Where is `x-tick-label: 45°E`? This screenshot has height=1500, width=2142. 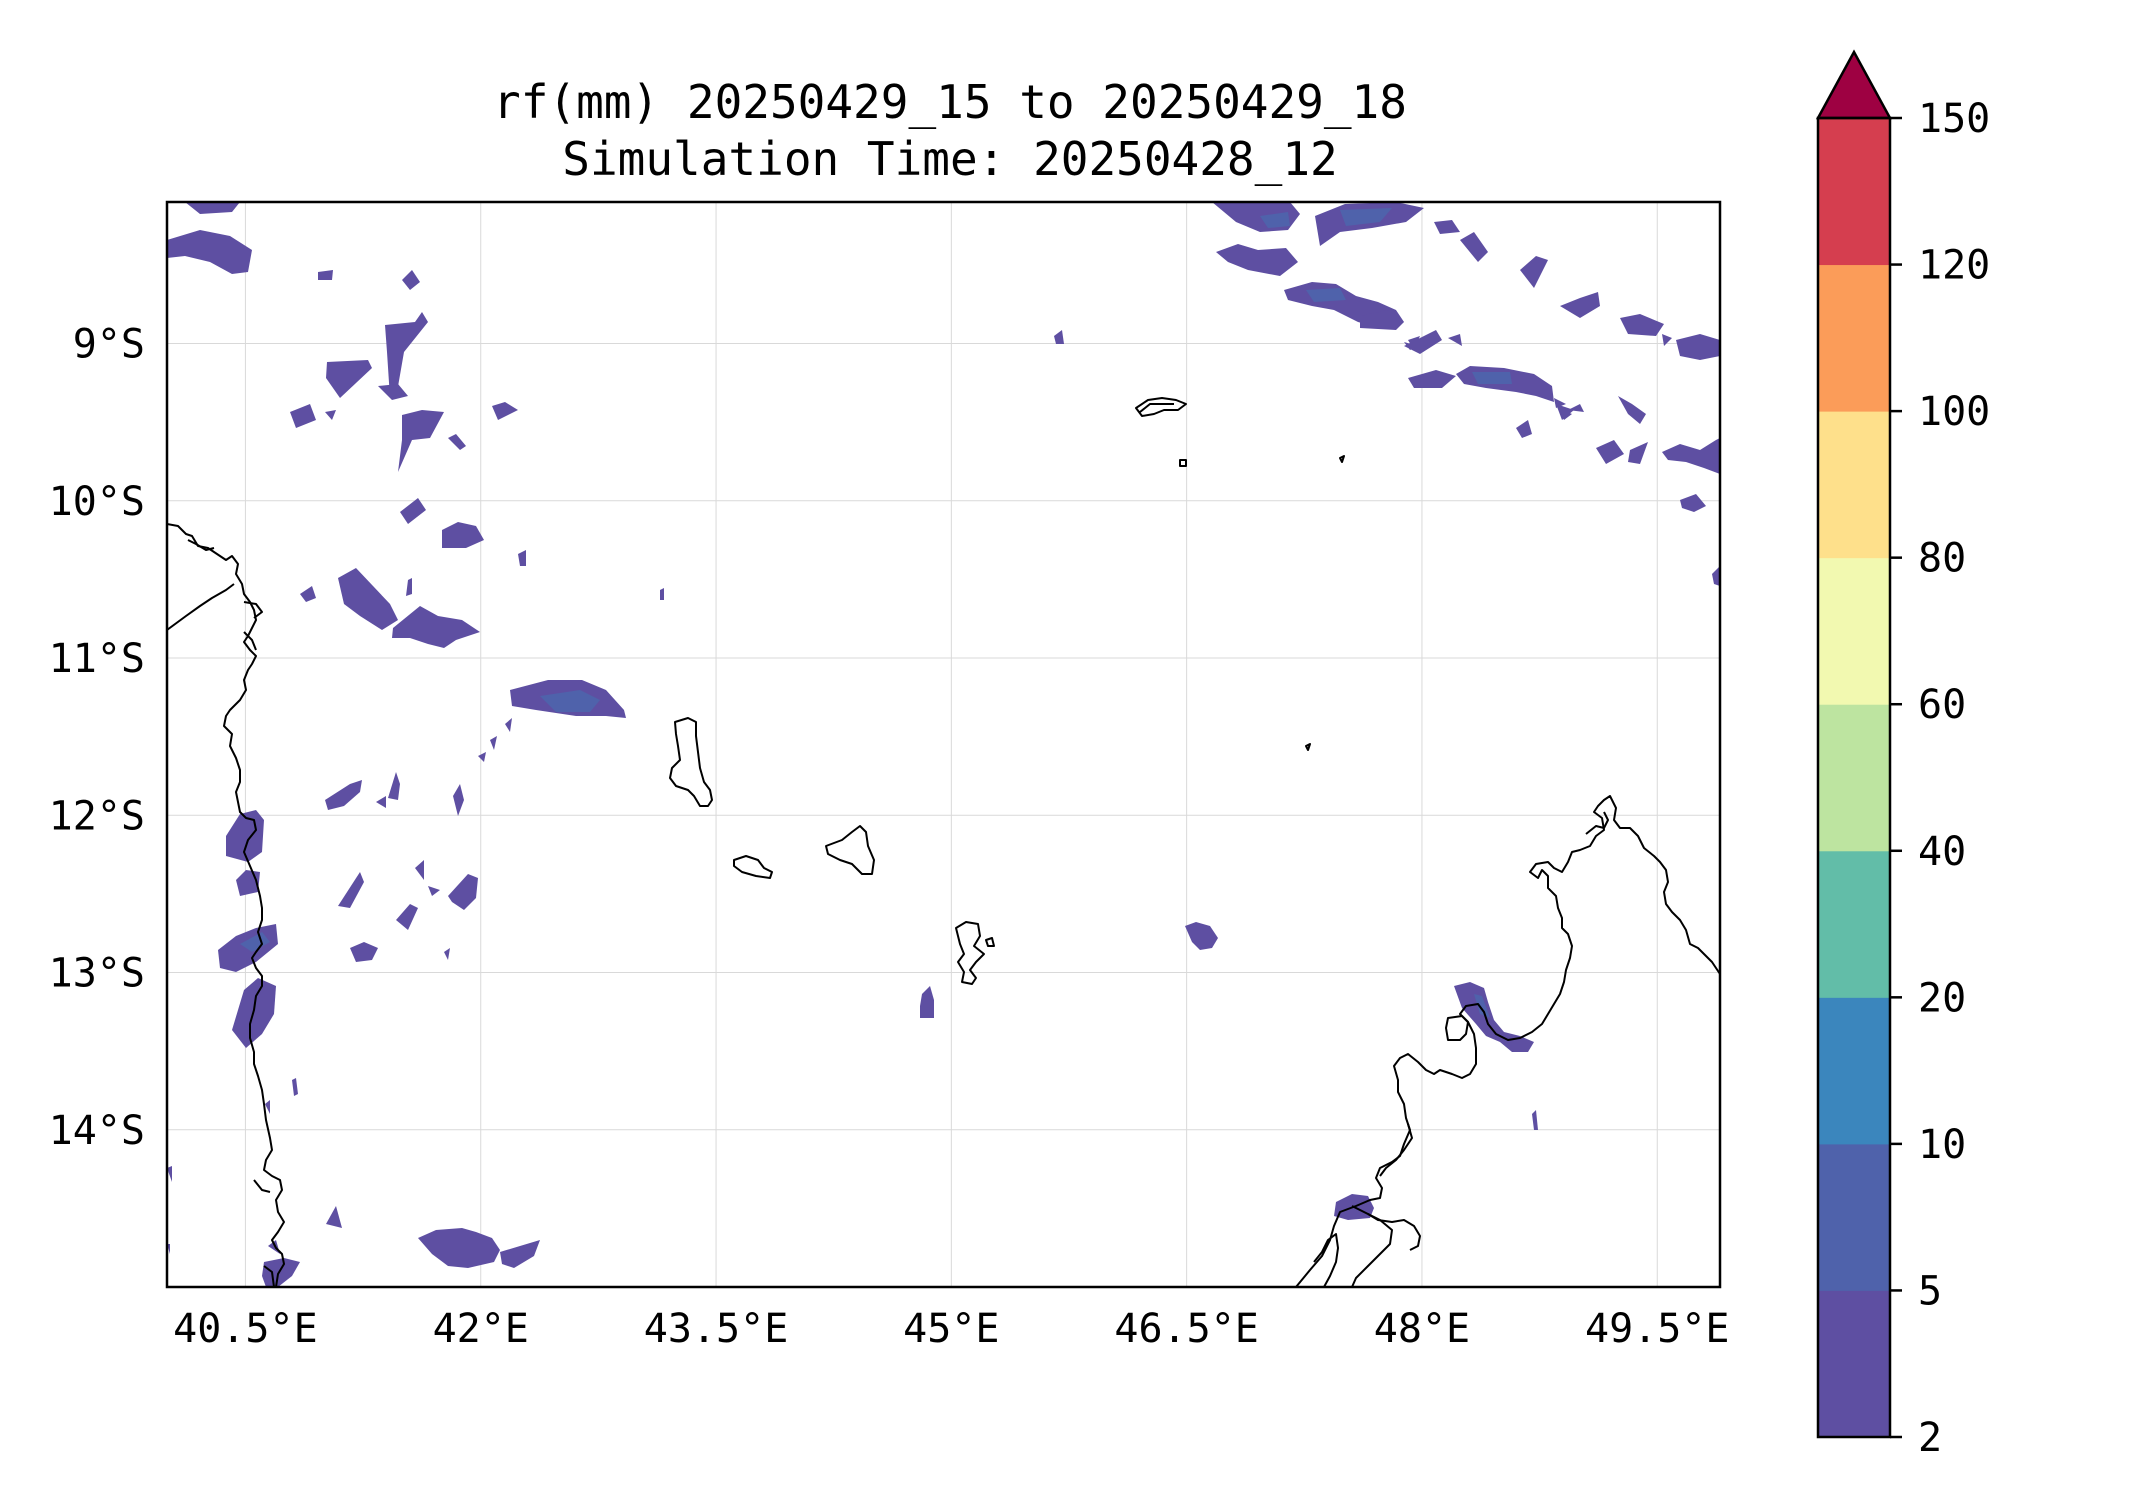 x-tick-label: 45°E is located at coordinates (951, 1329).